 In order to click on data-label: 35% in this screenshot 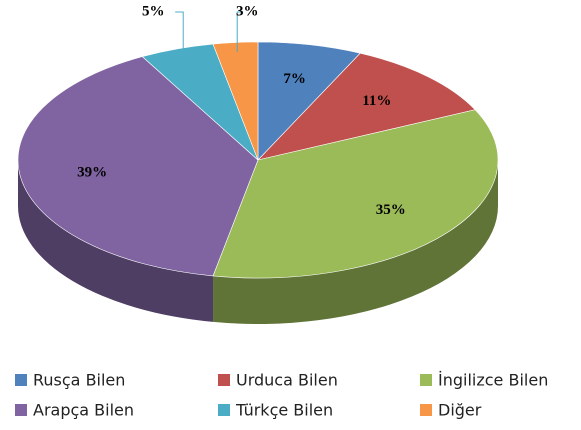, I will do `click(391, 210)`.